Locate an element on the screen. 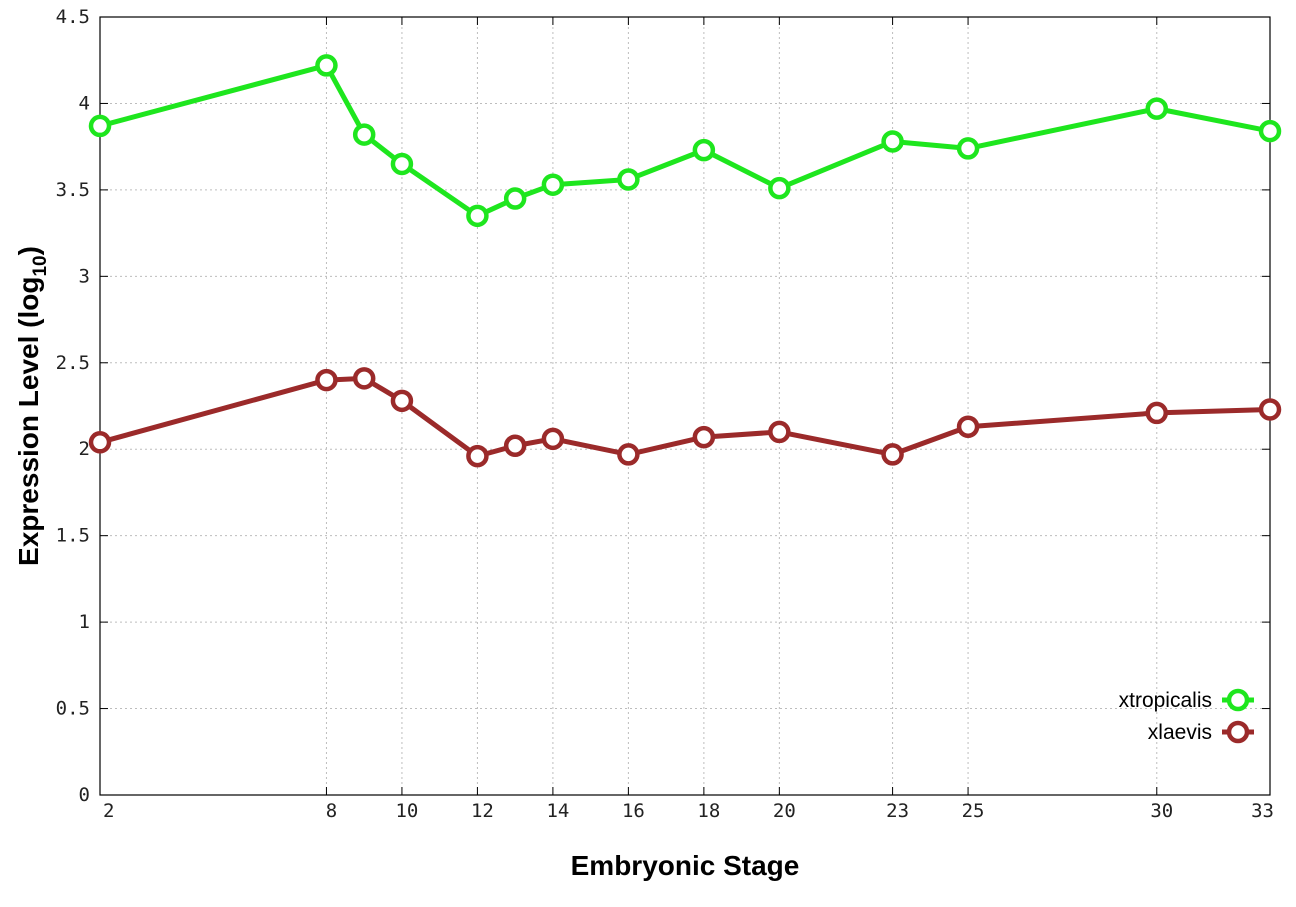 The height and width of the screenshot is (907, 1296). y-tick-label: 2.5 is located at coordinates (73, 363).